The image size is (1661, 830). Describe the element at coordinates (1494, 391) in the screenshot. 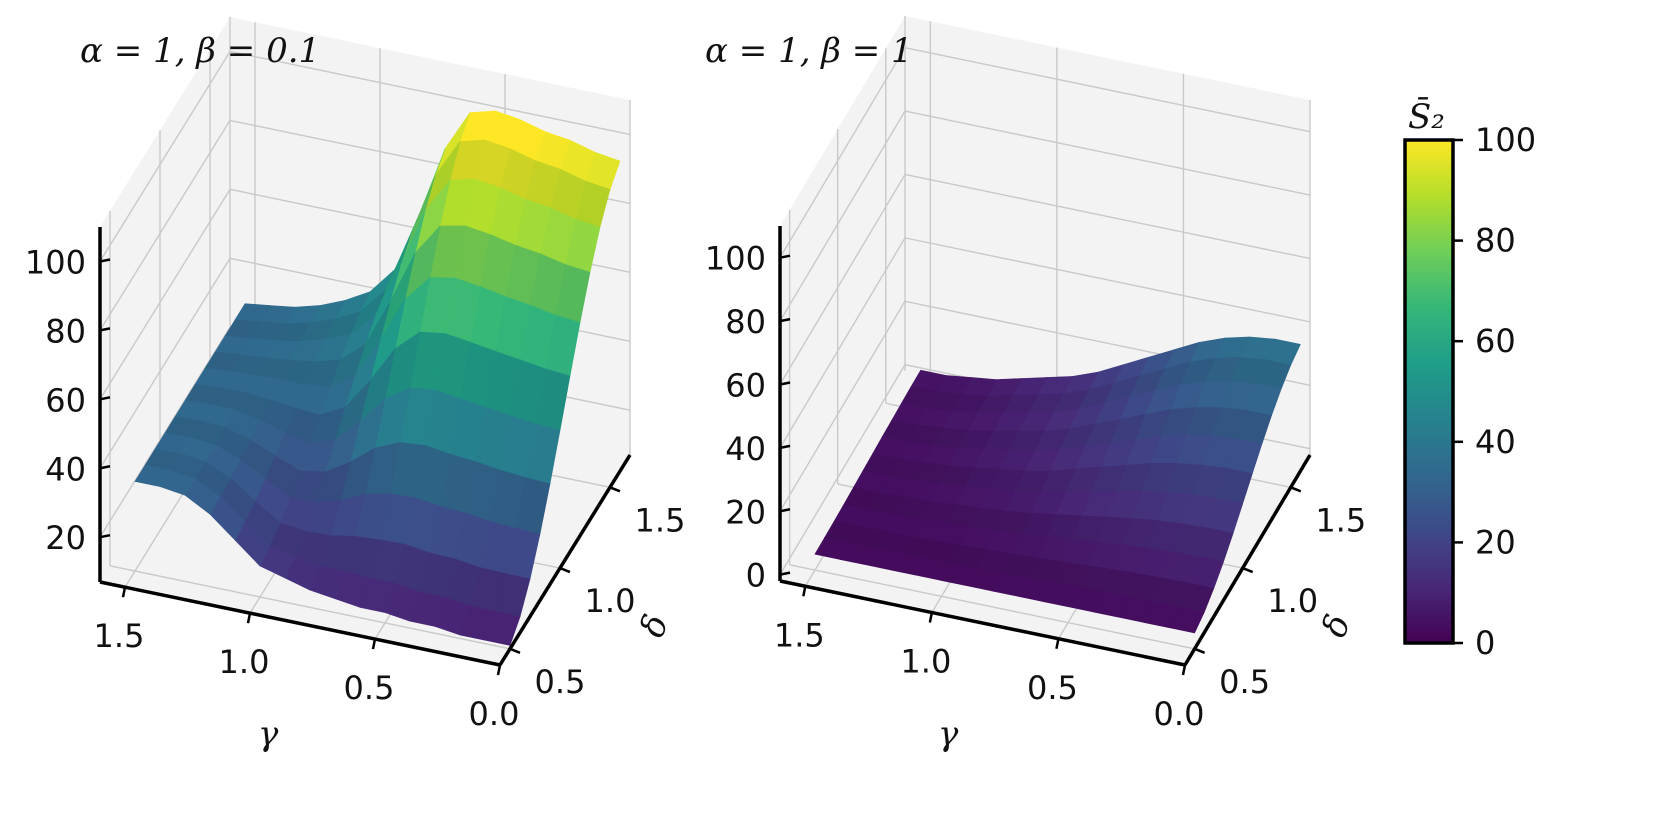

I see `colorbar-ticks: 0 20 40 60 80 100` at that location.